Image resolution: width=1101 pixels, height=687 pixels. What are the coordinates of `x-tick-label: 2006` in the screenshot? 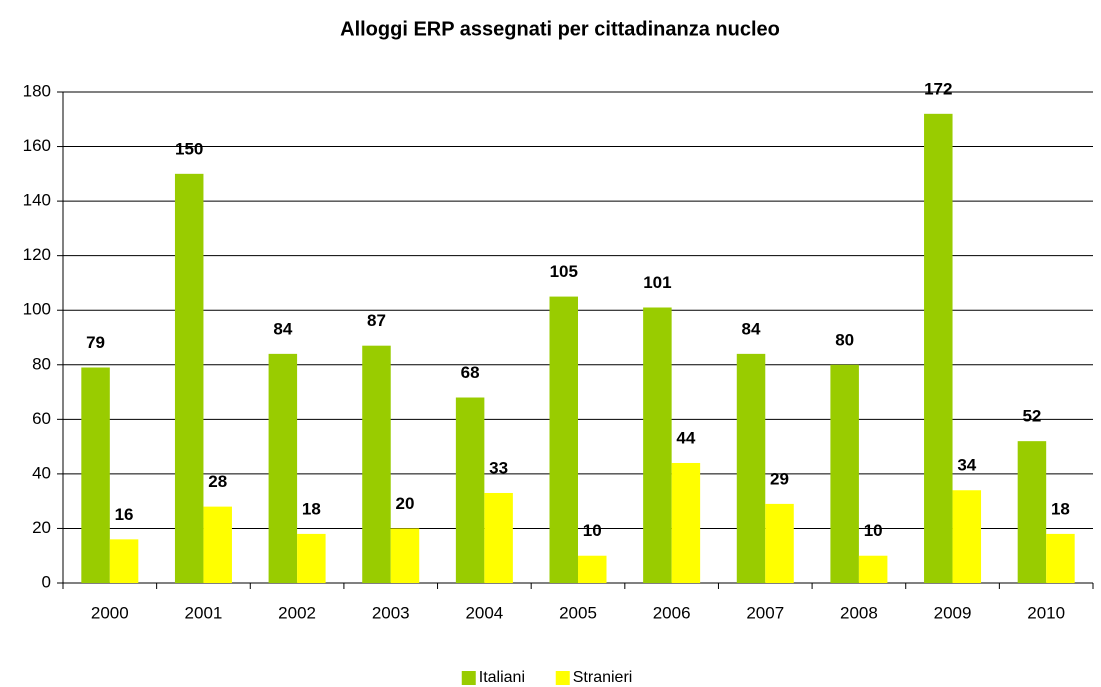 It's located at (672, 612).